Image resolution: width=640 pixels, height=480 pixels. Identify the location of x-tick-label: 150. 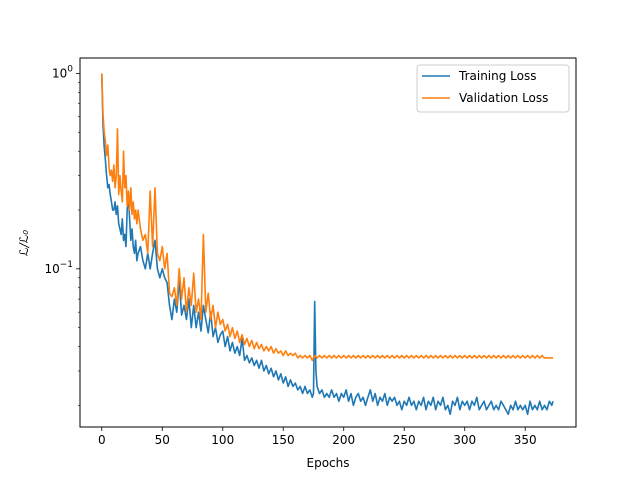
(283, 440).